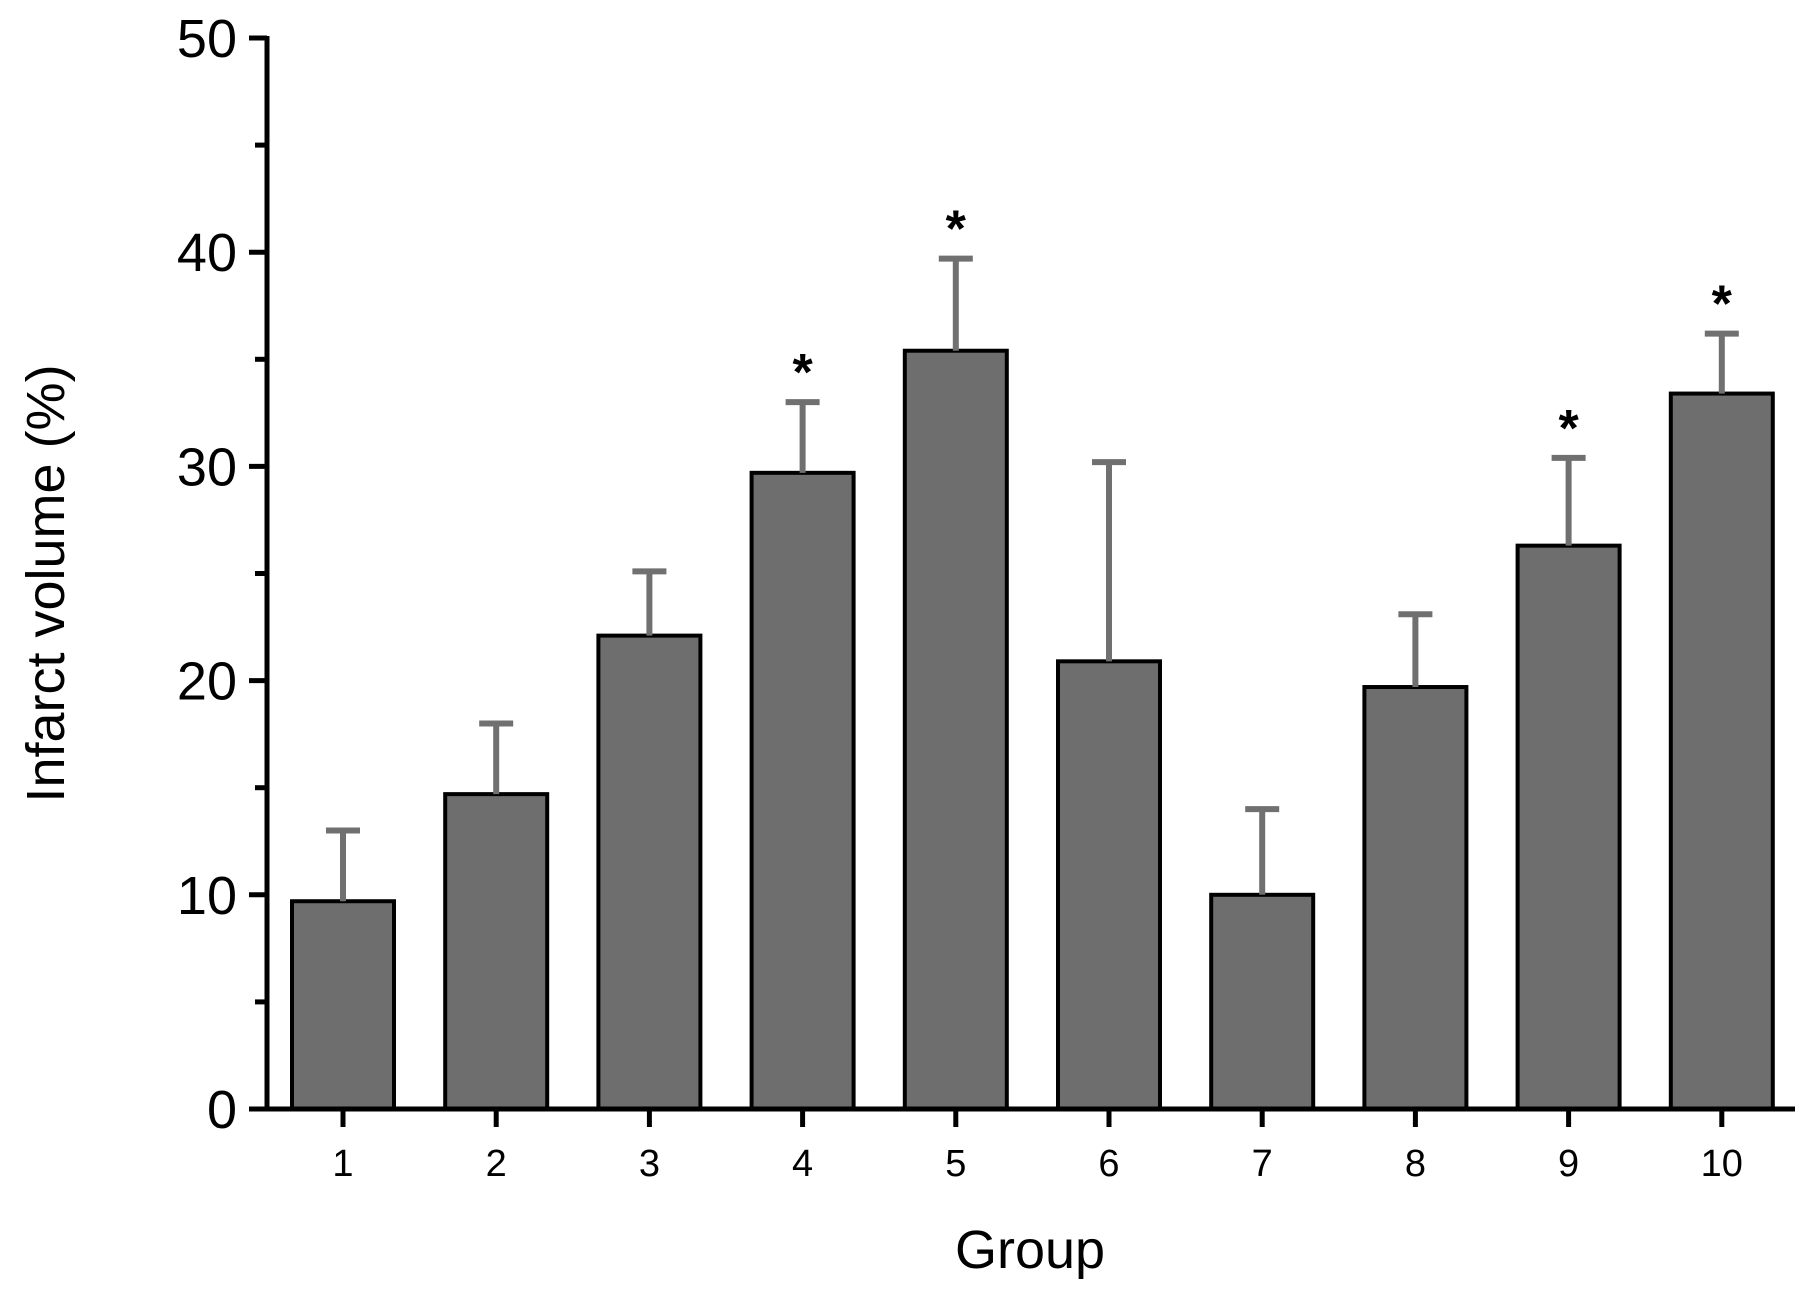  What do you see at coordinates (207, 39) in the screenshot?
I see `y-tick-label: 50` at bounding box center [207, 39].